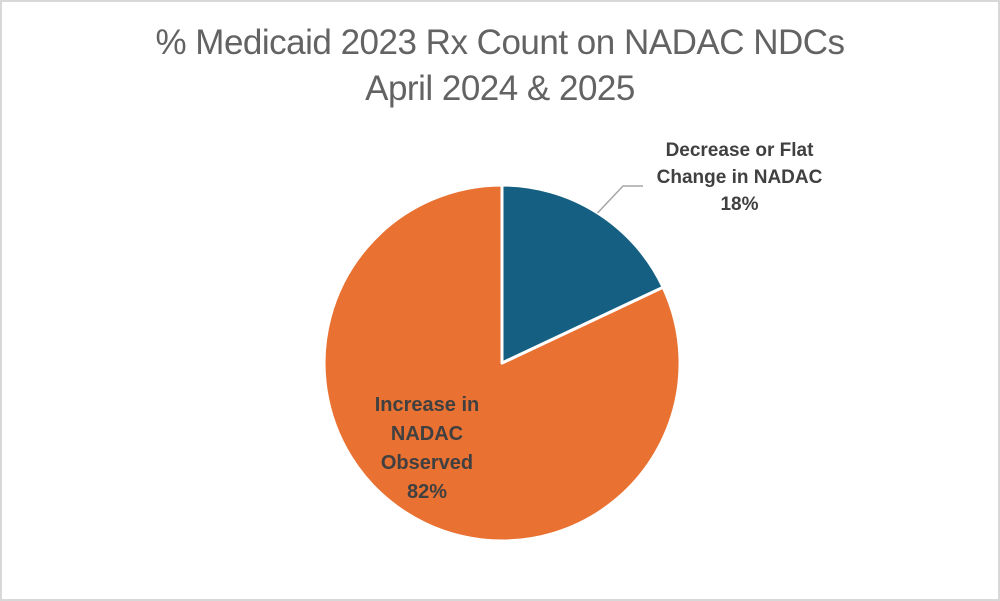  What do you see at coordinates (619, 199) in the screenshot?
I see `leader-line` at bounding box center [619, 199].